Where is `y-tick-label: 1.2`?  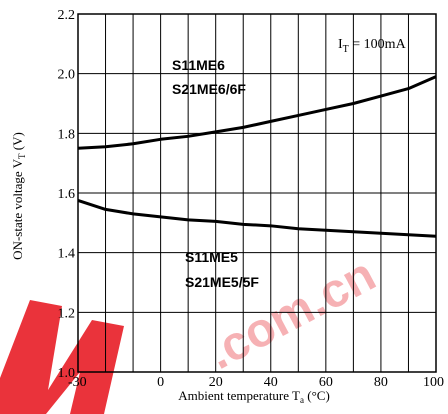 y-tick-label: 1.2 is located at coordinates (67, 313).